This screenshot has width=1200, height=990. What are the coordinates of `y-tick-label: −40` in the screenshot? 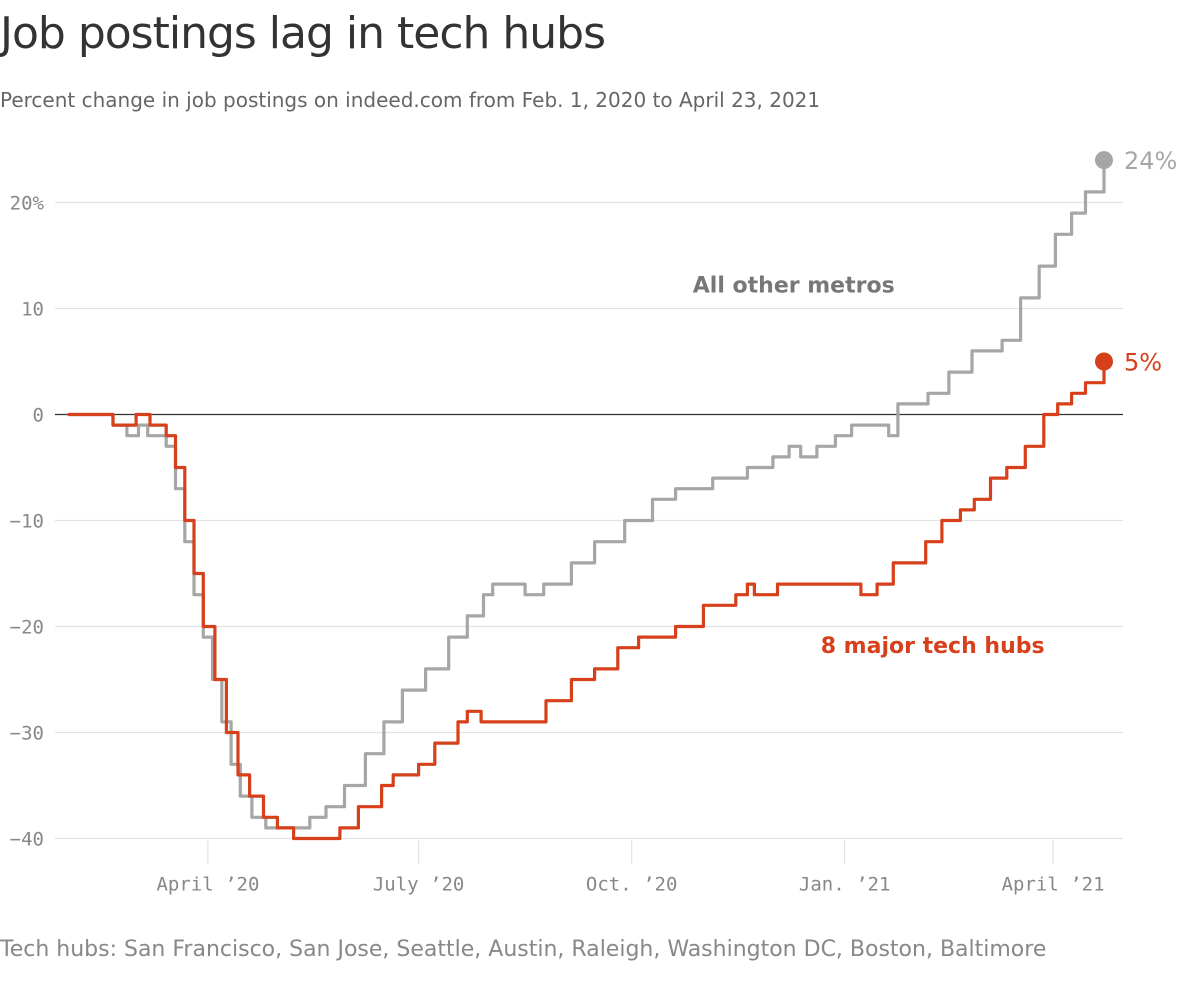 It's located at (27, 840).